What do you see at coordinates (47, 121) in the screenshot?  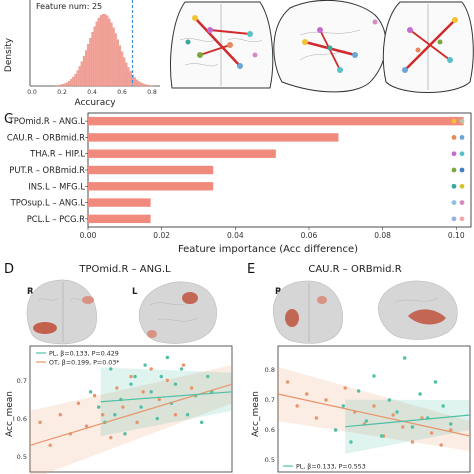 I see `importance-label: TPOmid.R – ANG.L` at bounding box center [47, 121].